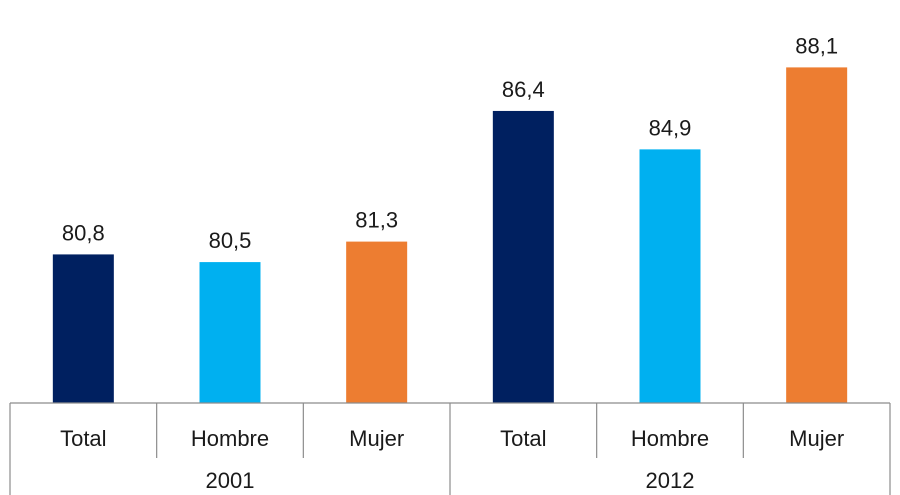 The width and height of the screenshot is (900, 495). Describe the element at coordinates (523, 438) in the screenshot. I see `category-label-2012-total: Total` at that location.